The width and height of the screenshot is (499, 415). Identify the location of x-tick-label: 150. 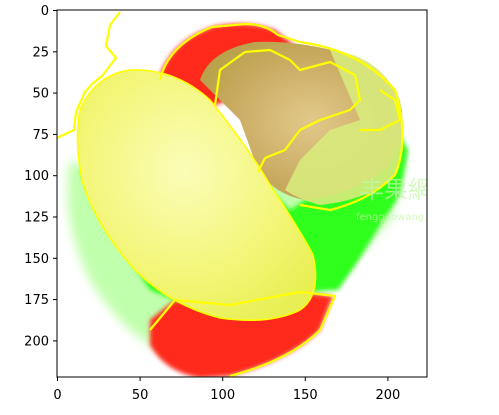
(305, 395).